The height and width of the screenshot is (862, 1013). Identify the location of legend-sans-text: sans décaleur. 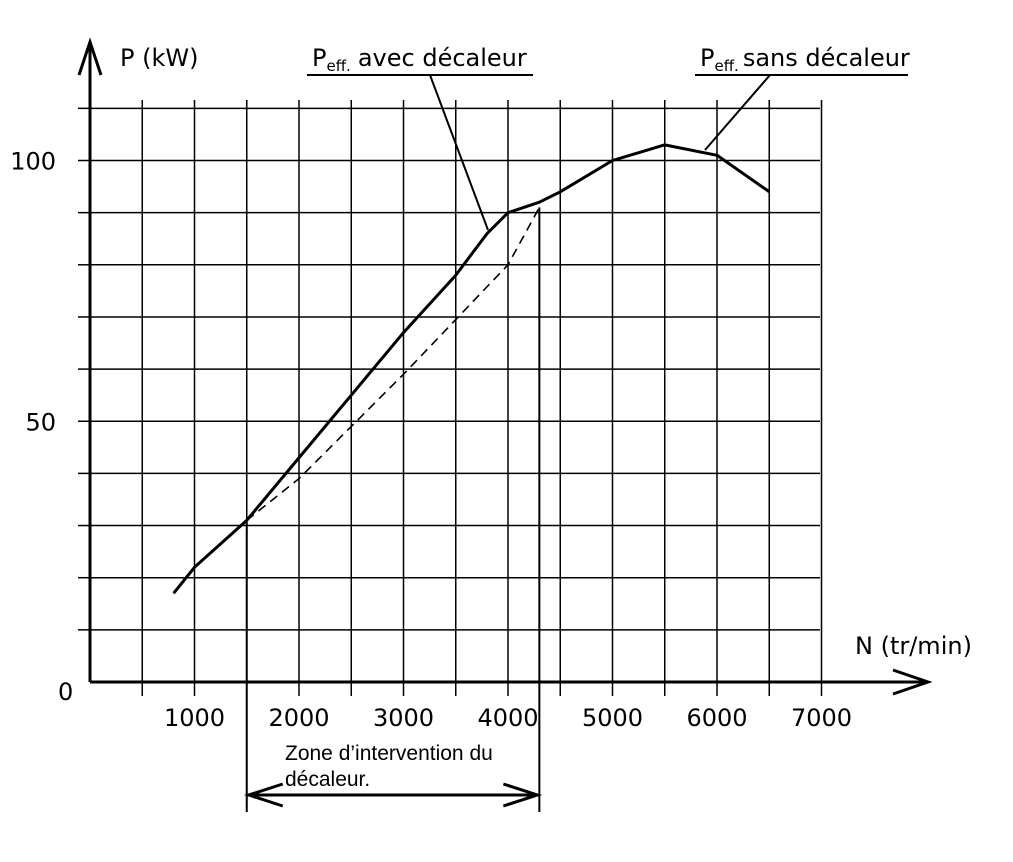
(826, 58).